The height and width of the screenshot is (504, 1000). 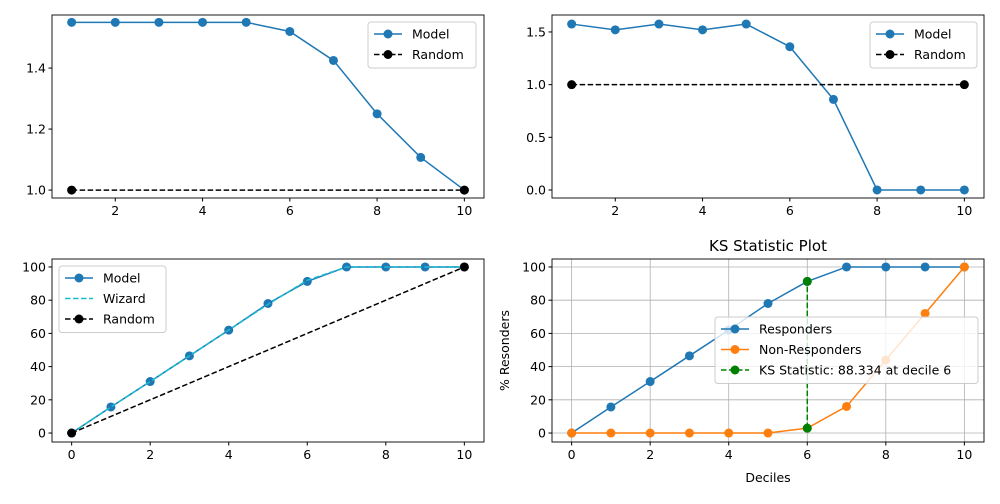 What do you see at coordinates (504, 350) in the screenshot?
I see `y-axis-label: % Resonders` at bounding box center [504, 350].